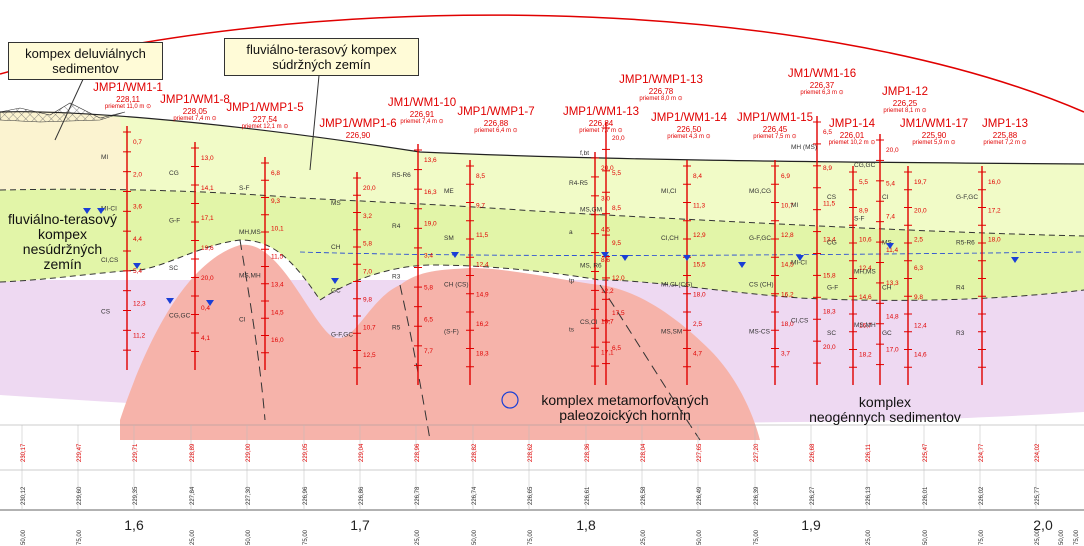 Image resolution: width=1084 pixels, height=546 pixels. What do you see at coordinates (1005, 135) in the screenshot?
I see `borehole-elevation: 225,88` at bounding box center [1005, 135].